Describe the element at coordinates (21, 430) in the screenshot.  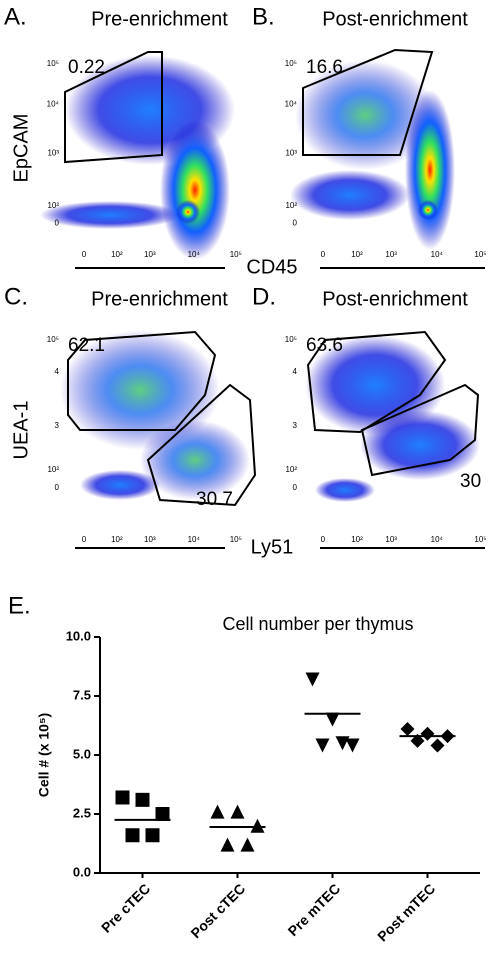
I see `y-axis-label: UEA-1` at that location.